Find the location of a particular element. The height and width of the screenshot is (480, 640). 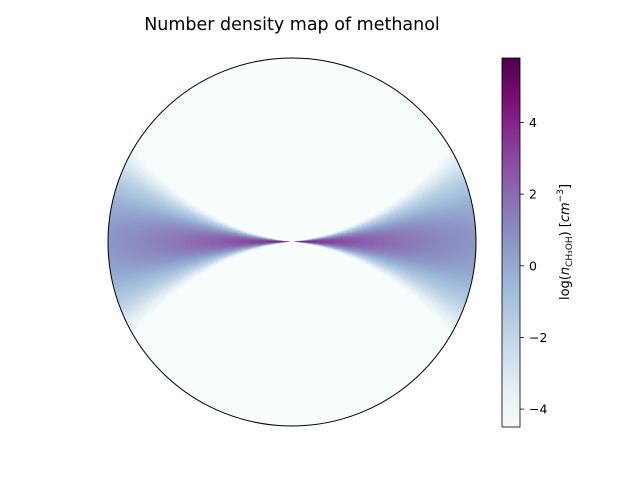

chart-title: Number density map of methanol is located at coordinates (292, 25).